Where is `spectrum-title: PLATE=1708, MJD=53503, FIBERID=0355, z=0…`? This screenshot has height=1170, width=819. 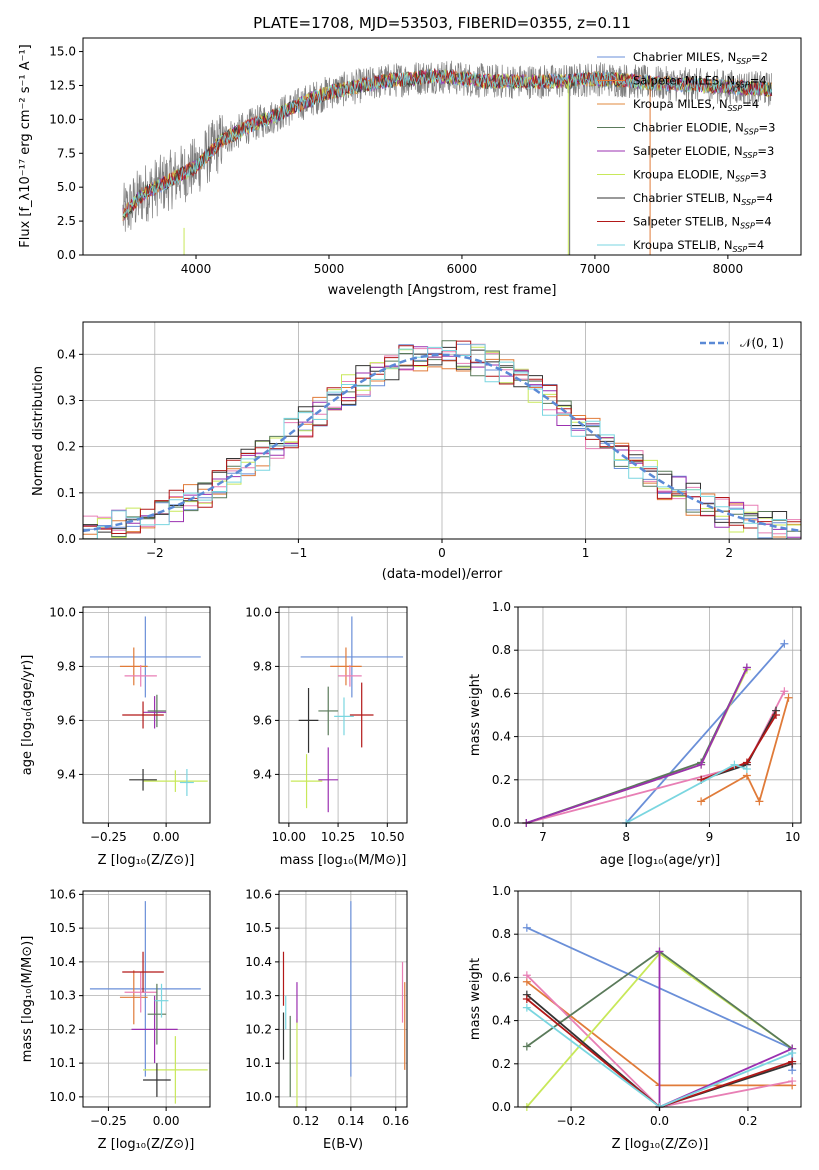
spectrum-title: PLATE=1708, MJD=53503, FIBERID=0355, z=0… is located at coordinates (442, 23).